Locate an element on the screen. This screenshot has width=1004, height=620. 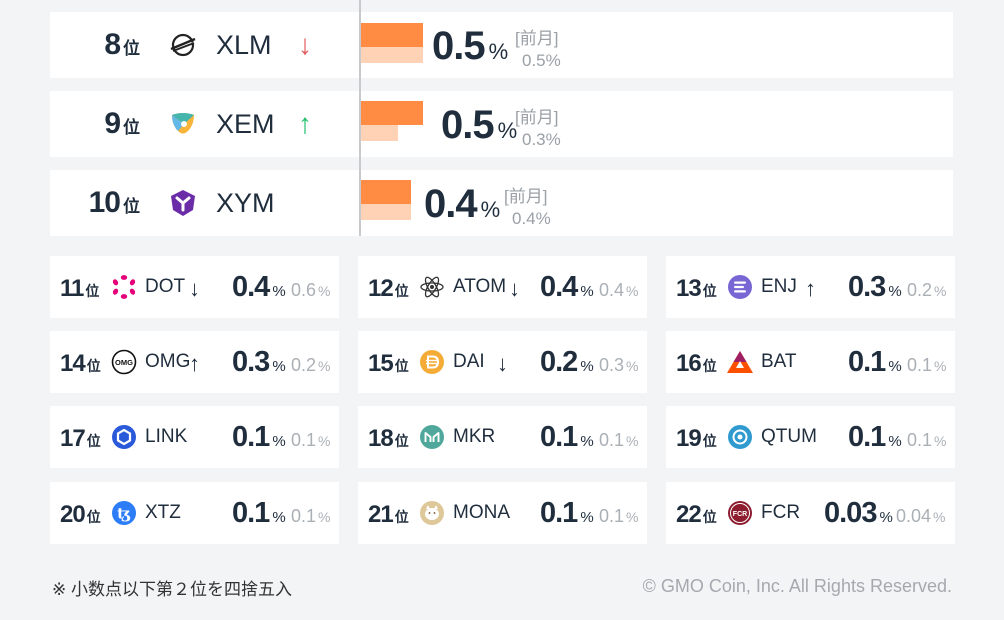
rank-card-20: 20 位 ꜩ XTZ 0.1% 0.1% is located at coordinates (194, 513).